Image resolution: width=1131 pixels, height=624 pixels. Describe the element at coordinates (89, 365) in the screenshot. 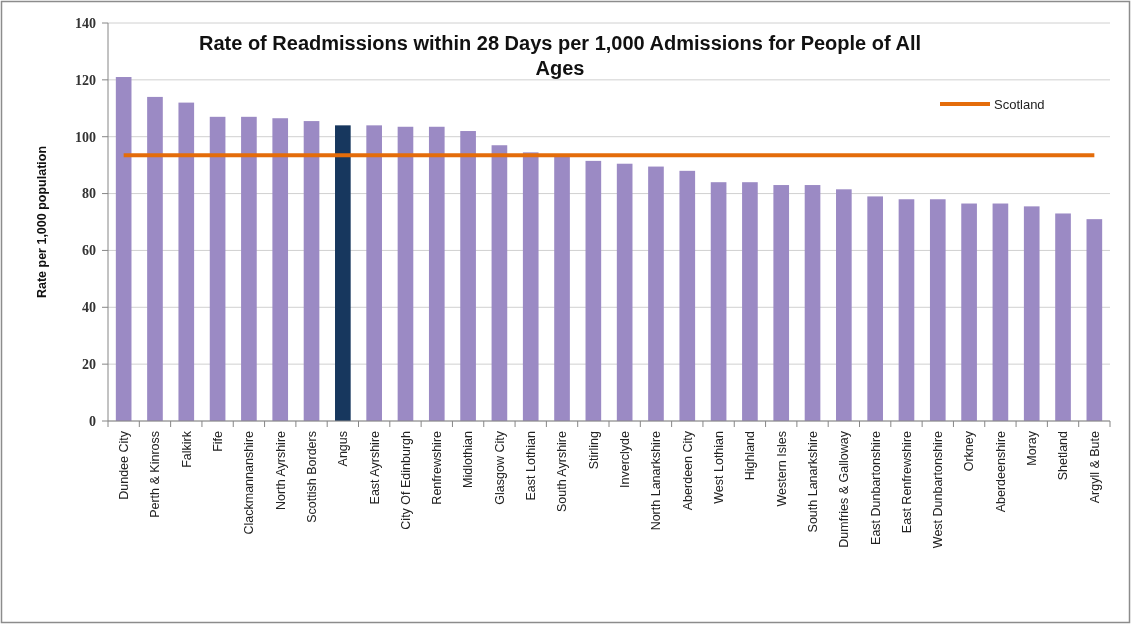

I see `y-tick-label: 20` at that location.